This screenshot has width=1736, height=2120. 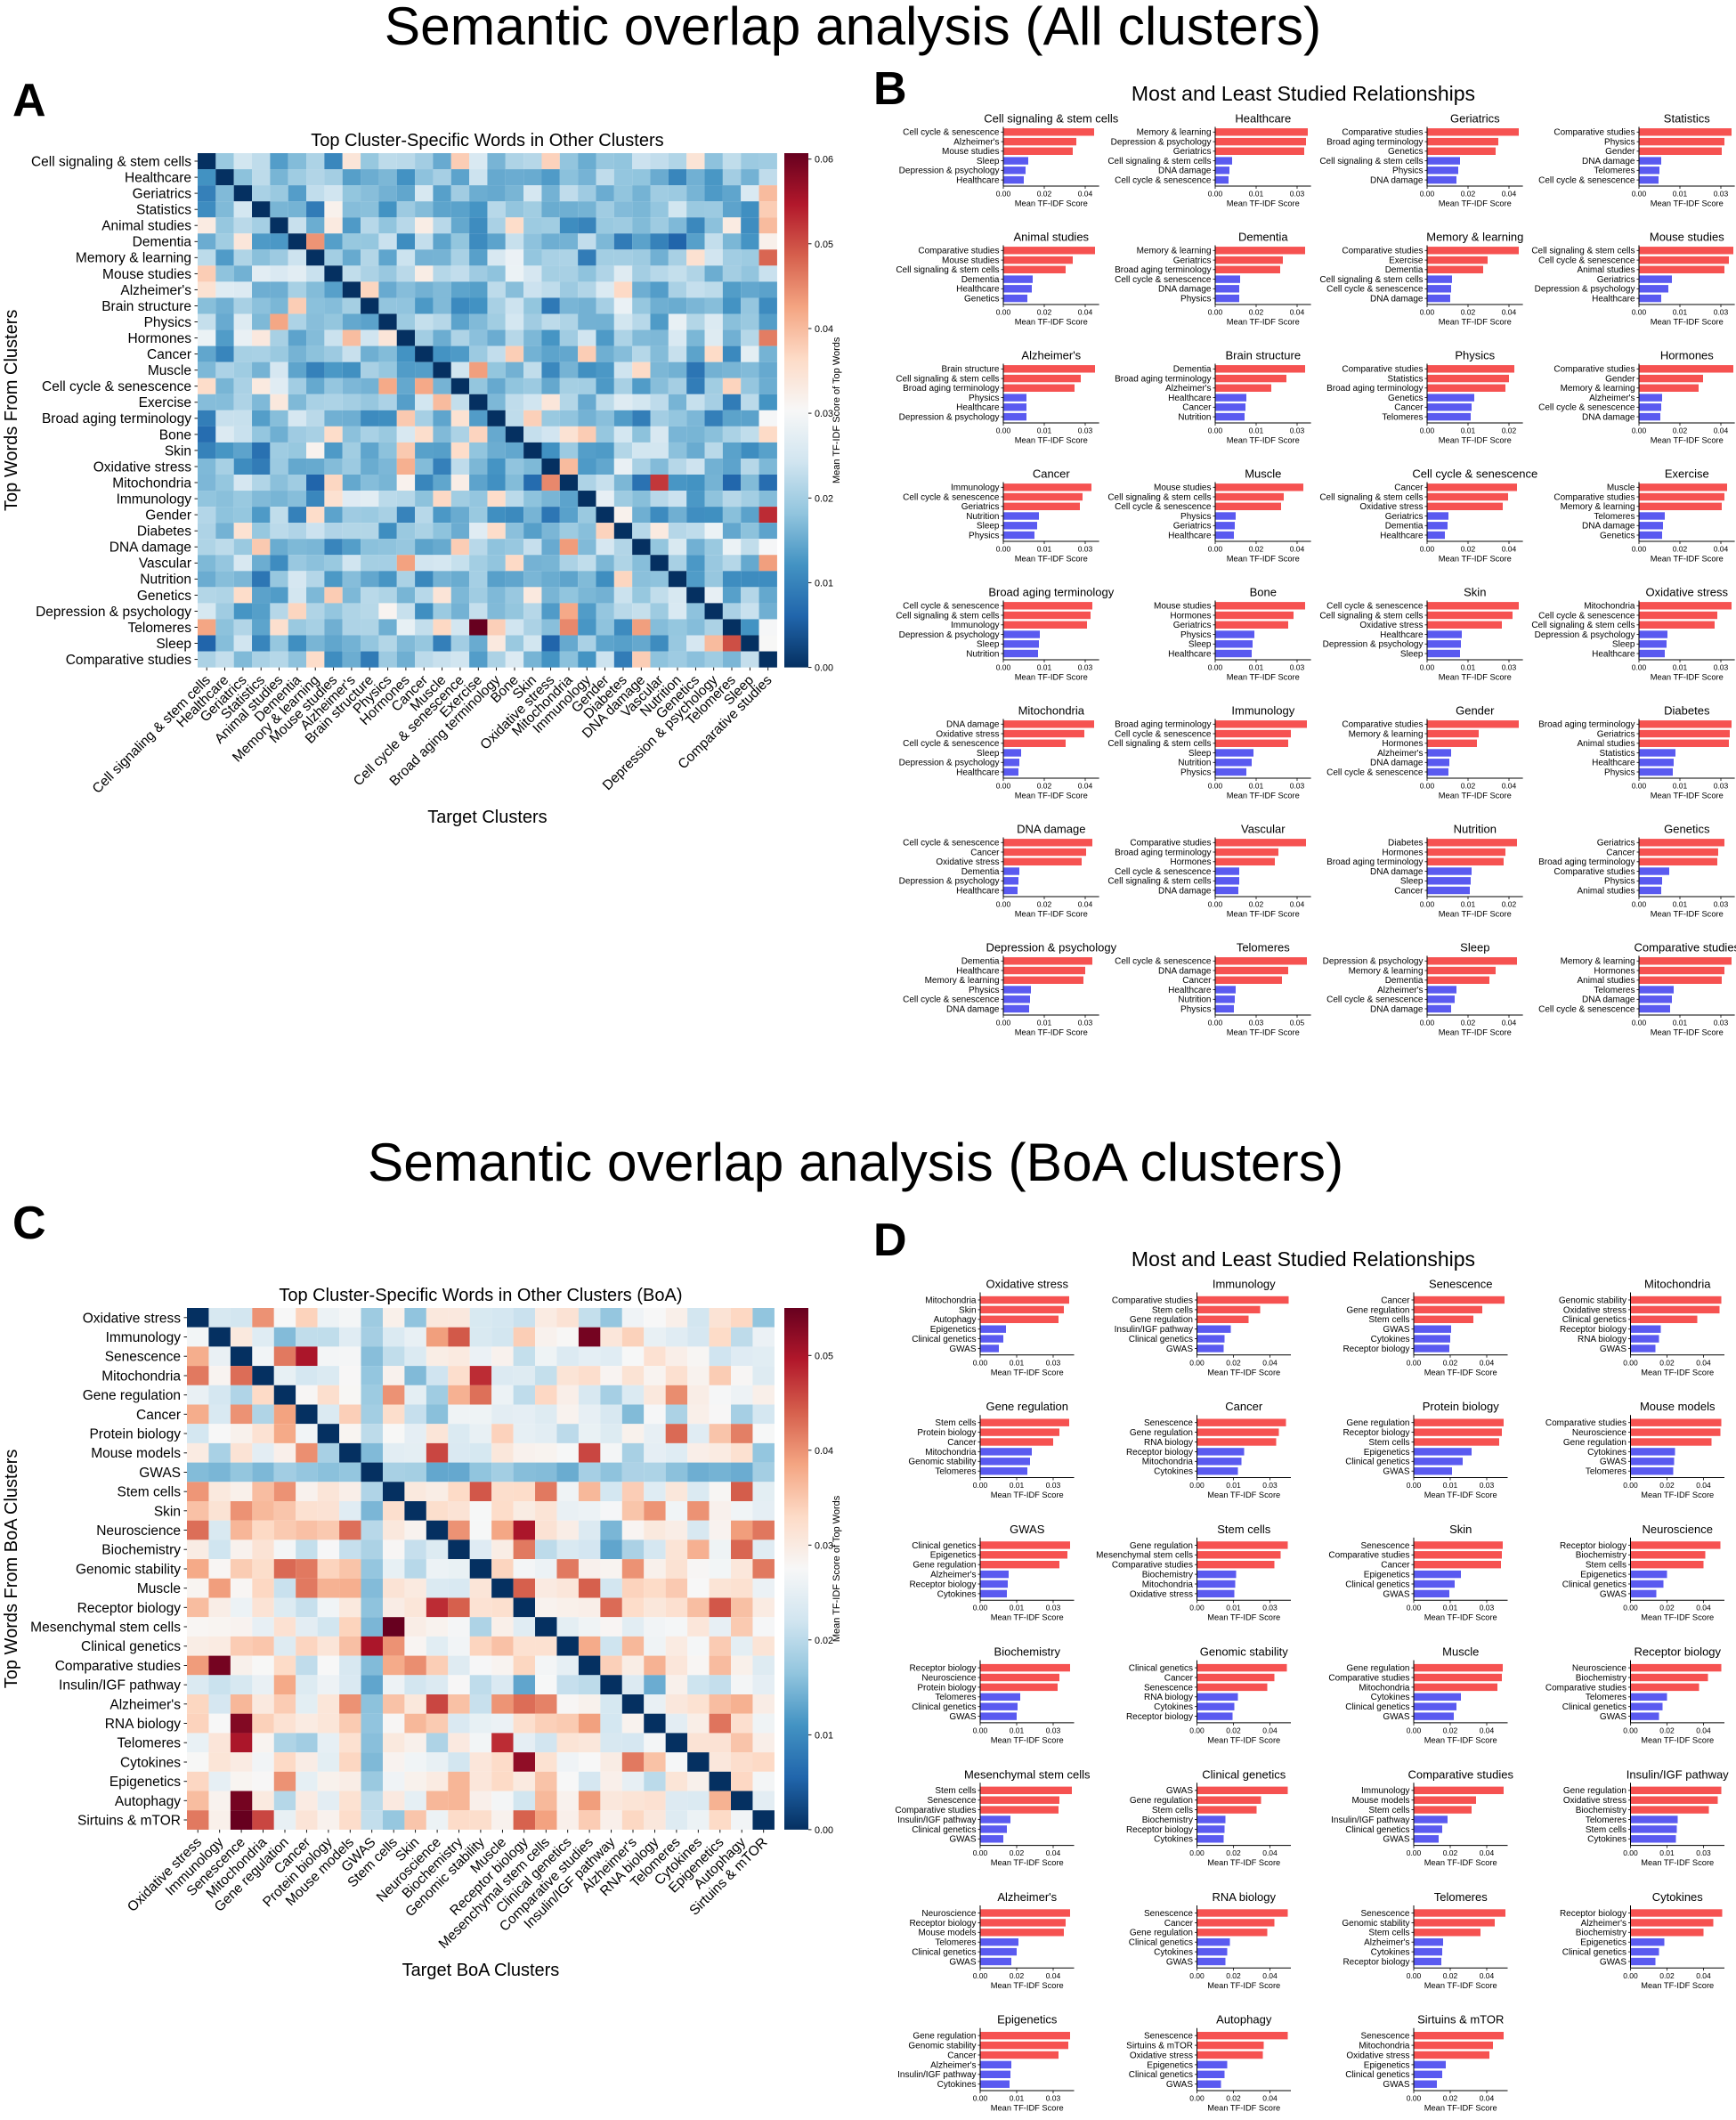 I want to click on svg-text: GWAS, so click(x=963, y=1840).